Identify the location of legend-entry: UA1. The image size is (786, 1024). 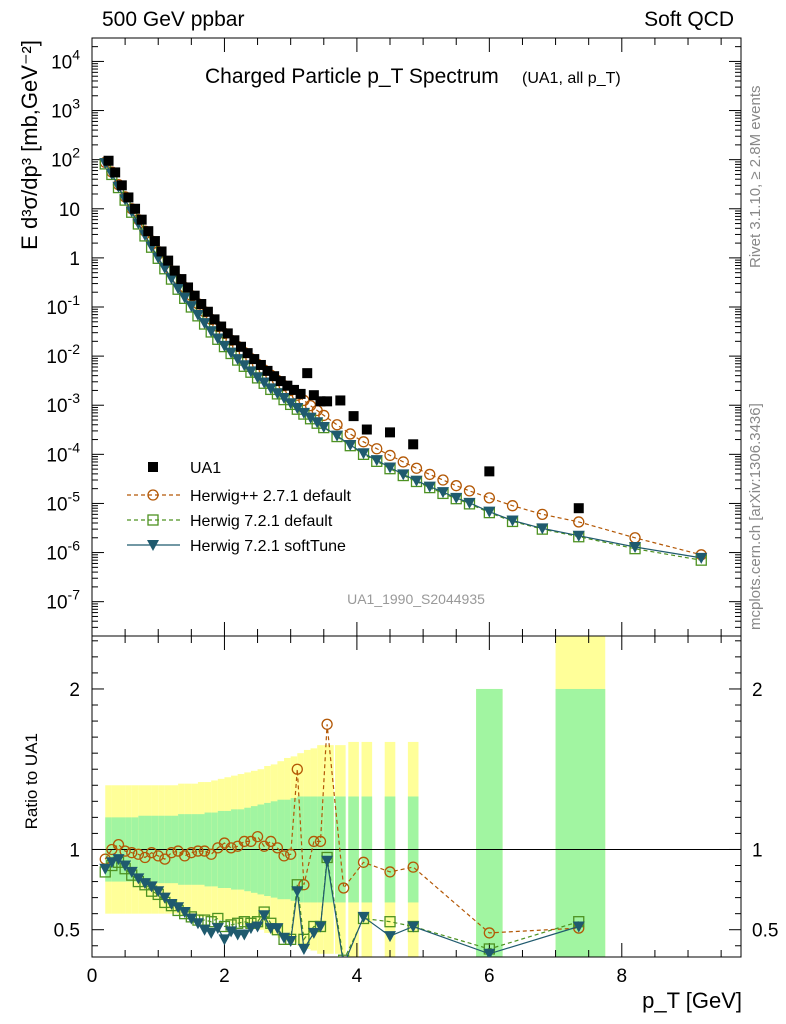
(205, 468).